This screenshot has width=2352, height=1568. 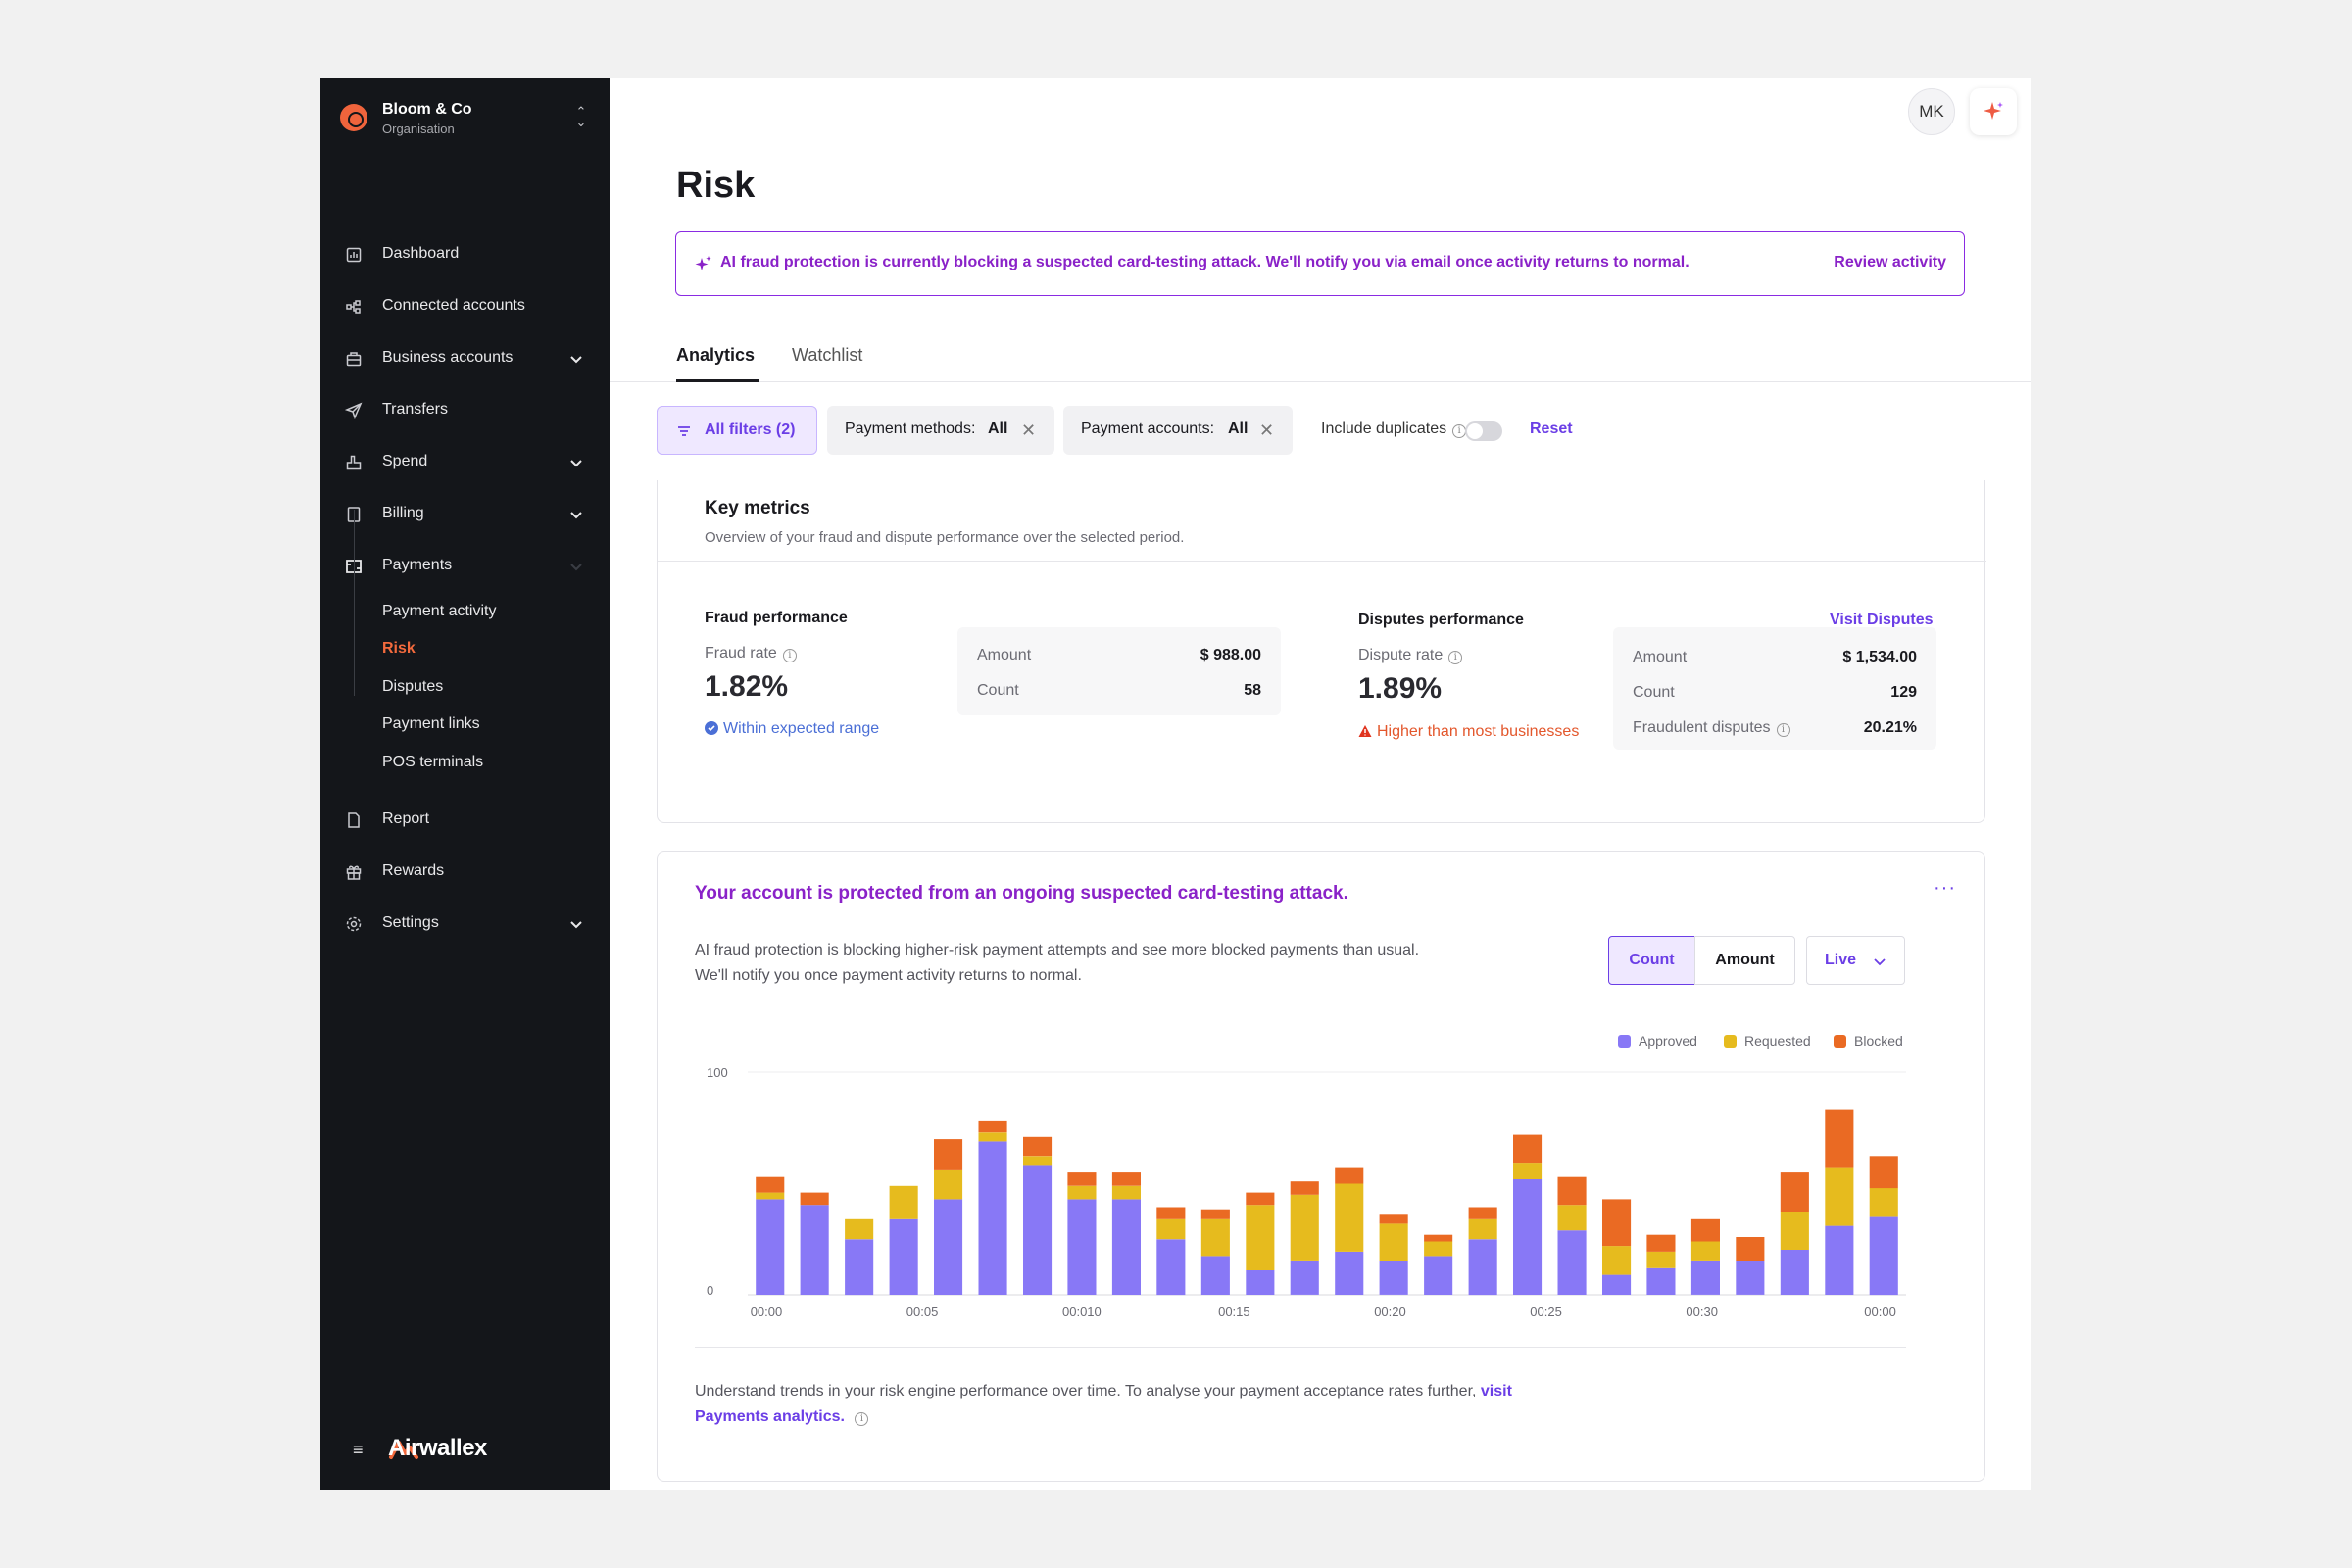 I want to click on org-subtitle: Organisation, so click(x=418, y=129).